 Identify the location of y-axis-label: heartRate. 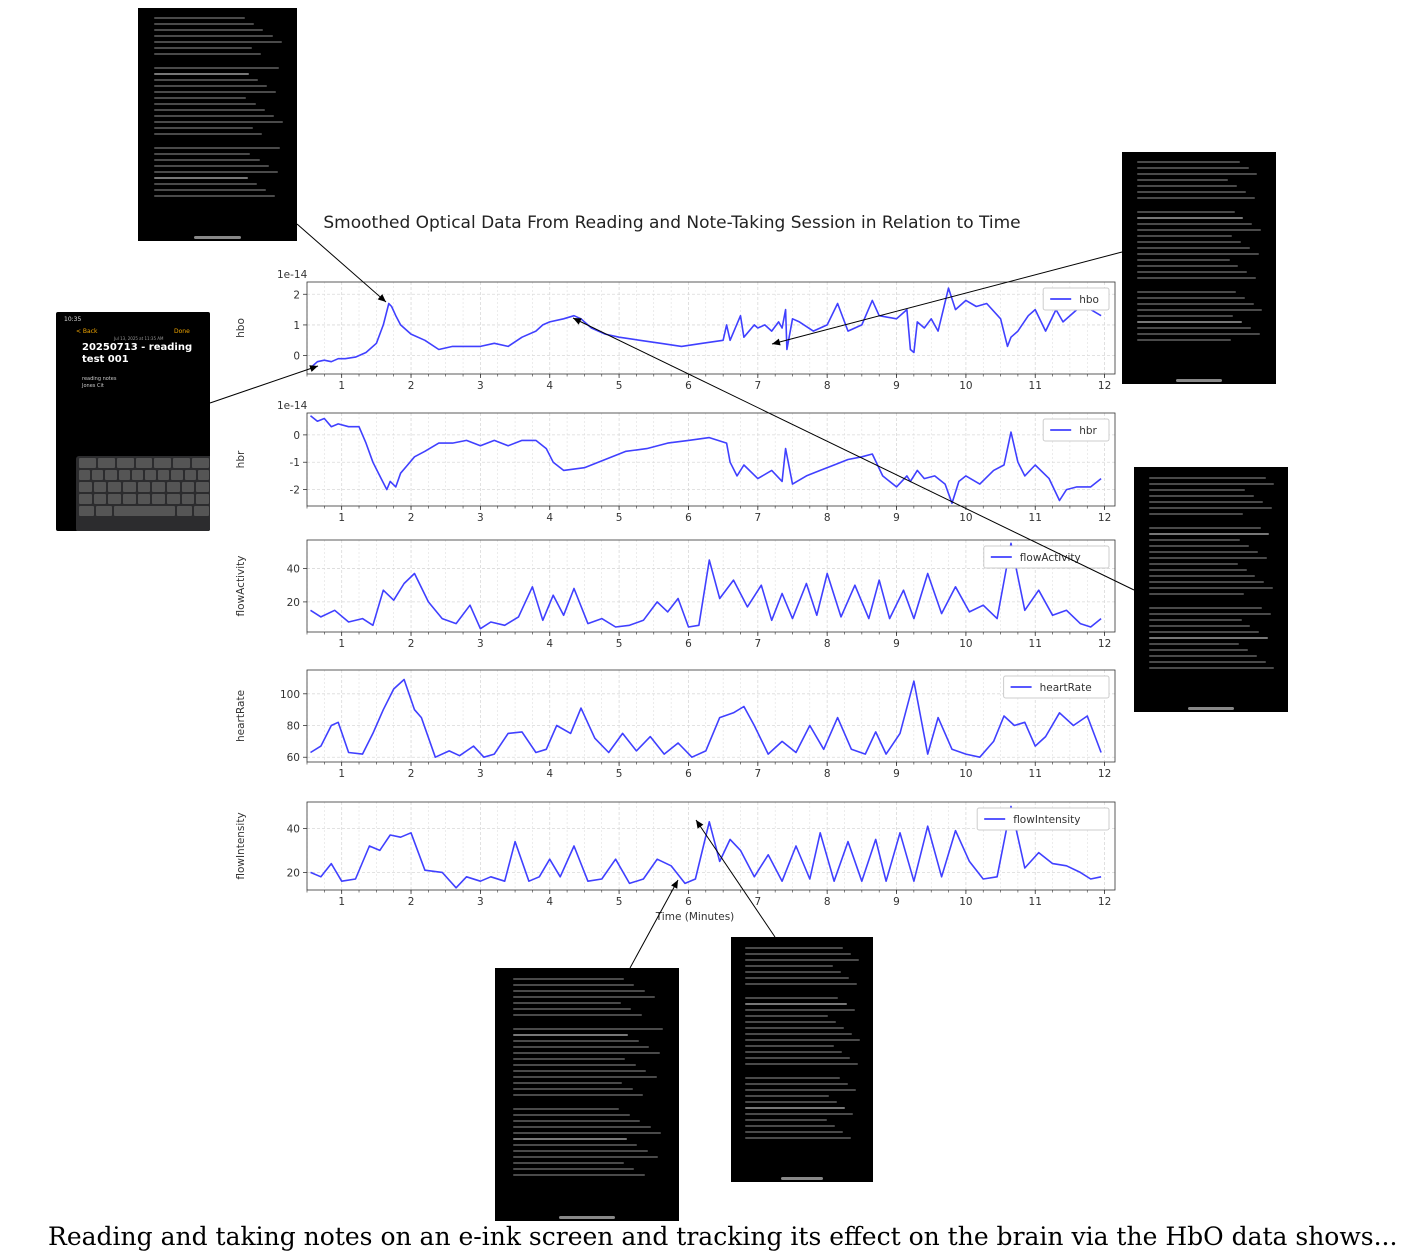
(241, 716).